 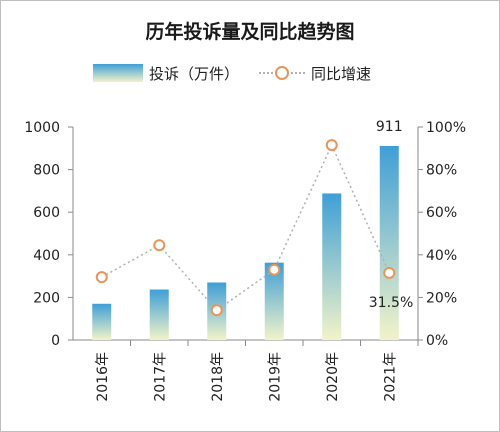 I want to click on y-tick-label-left: 400, so click(x=46, y=256).